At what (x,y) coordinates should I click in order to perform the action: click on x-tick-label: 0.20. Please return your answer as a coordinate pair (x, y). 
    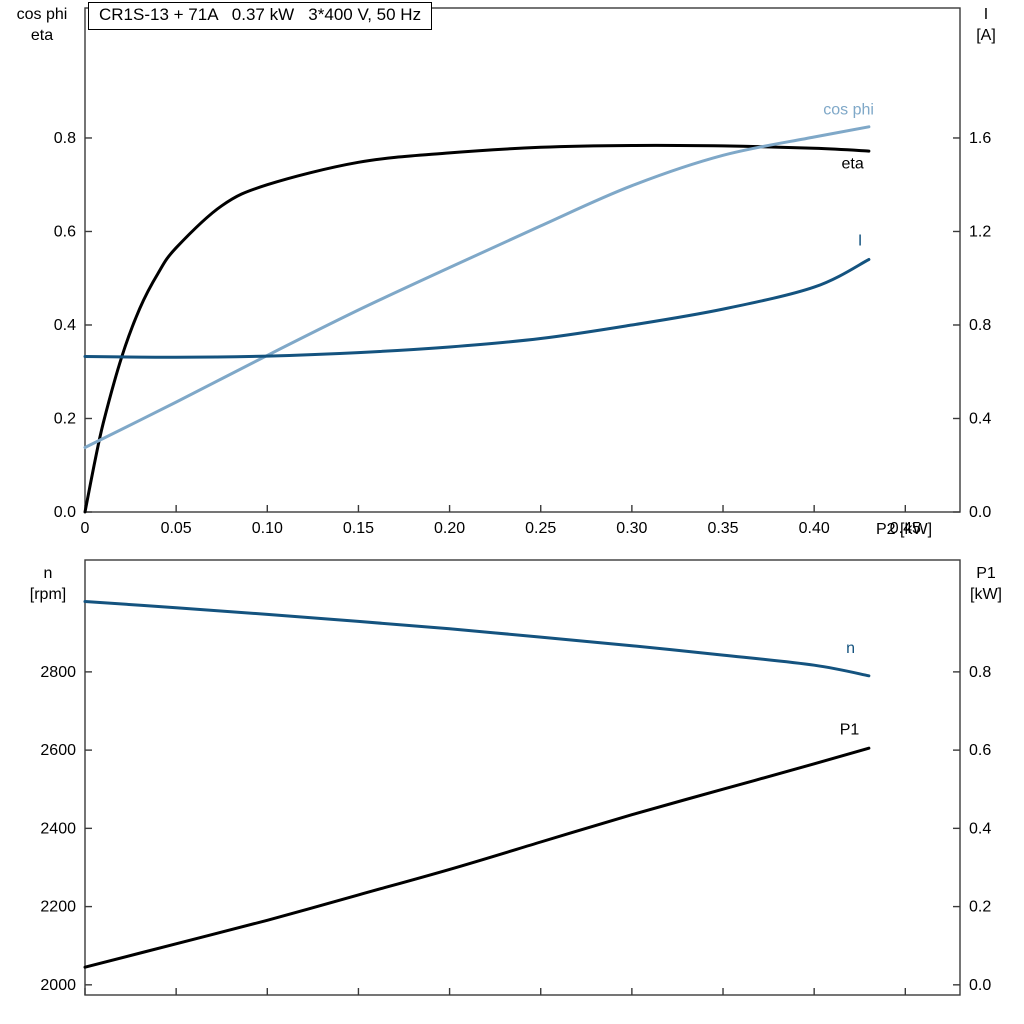
    Looking at the image, I should click on (449, 528).